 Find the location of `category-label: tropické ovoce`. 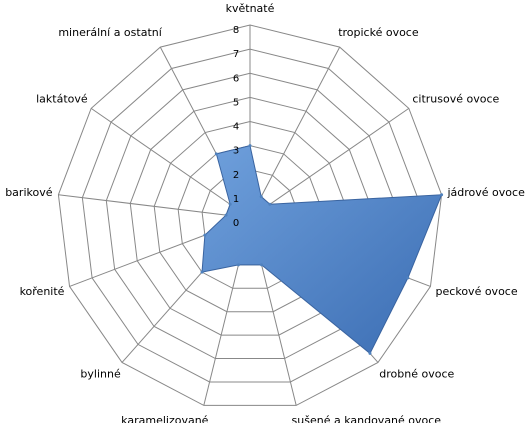

category-label: tropické ovoce is located at coordinates (378, 32).